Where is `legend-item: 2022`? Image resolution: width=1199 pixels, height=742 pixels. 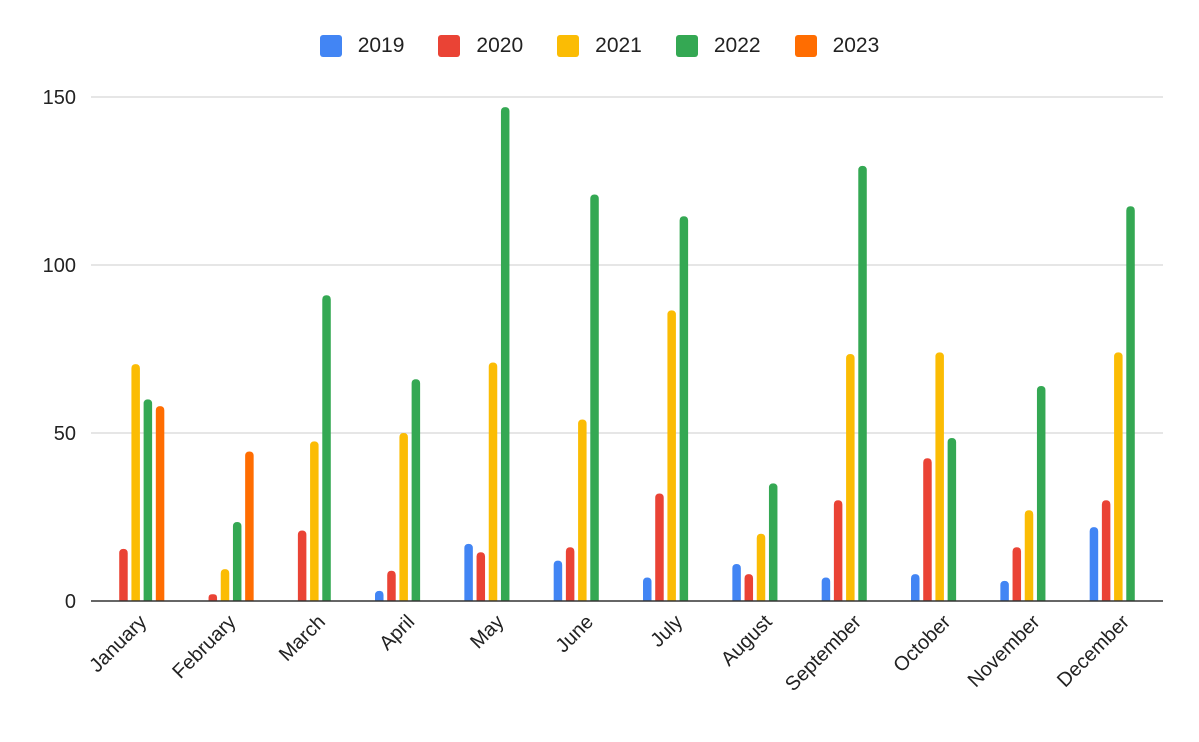
legend-item: 2022 is located at coordinates (718, 46).